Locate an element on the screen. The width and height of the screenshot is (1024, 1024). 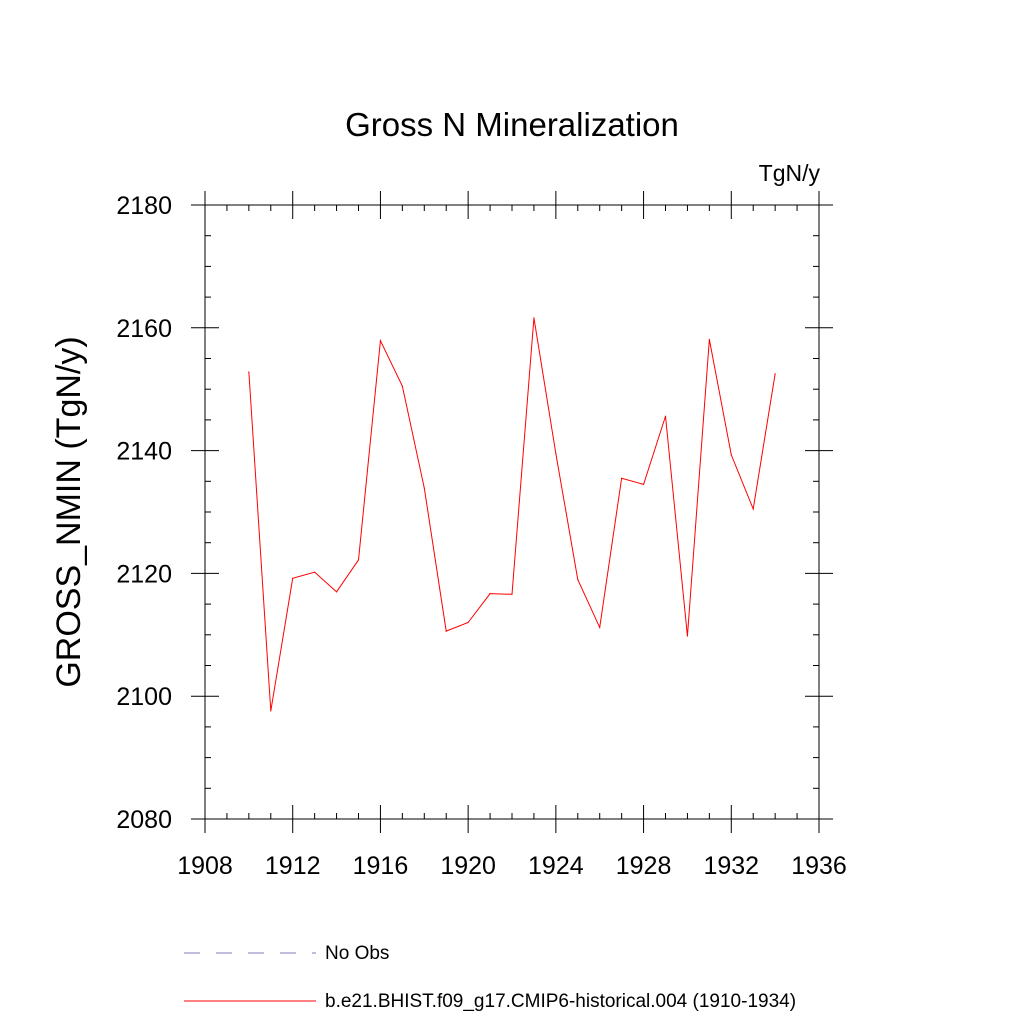
x-tick-label: 1912 is located at coordinates (293, 866).